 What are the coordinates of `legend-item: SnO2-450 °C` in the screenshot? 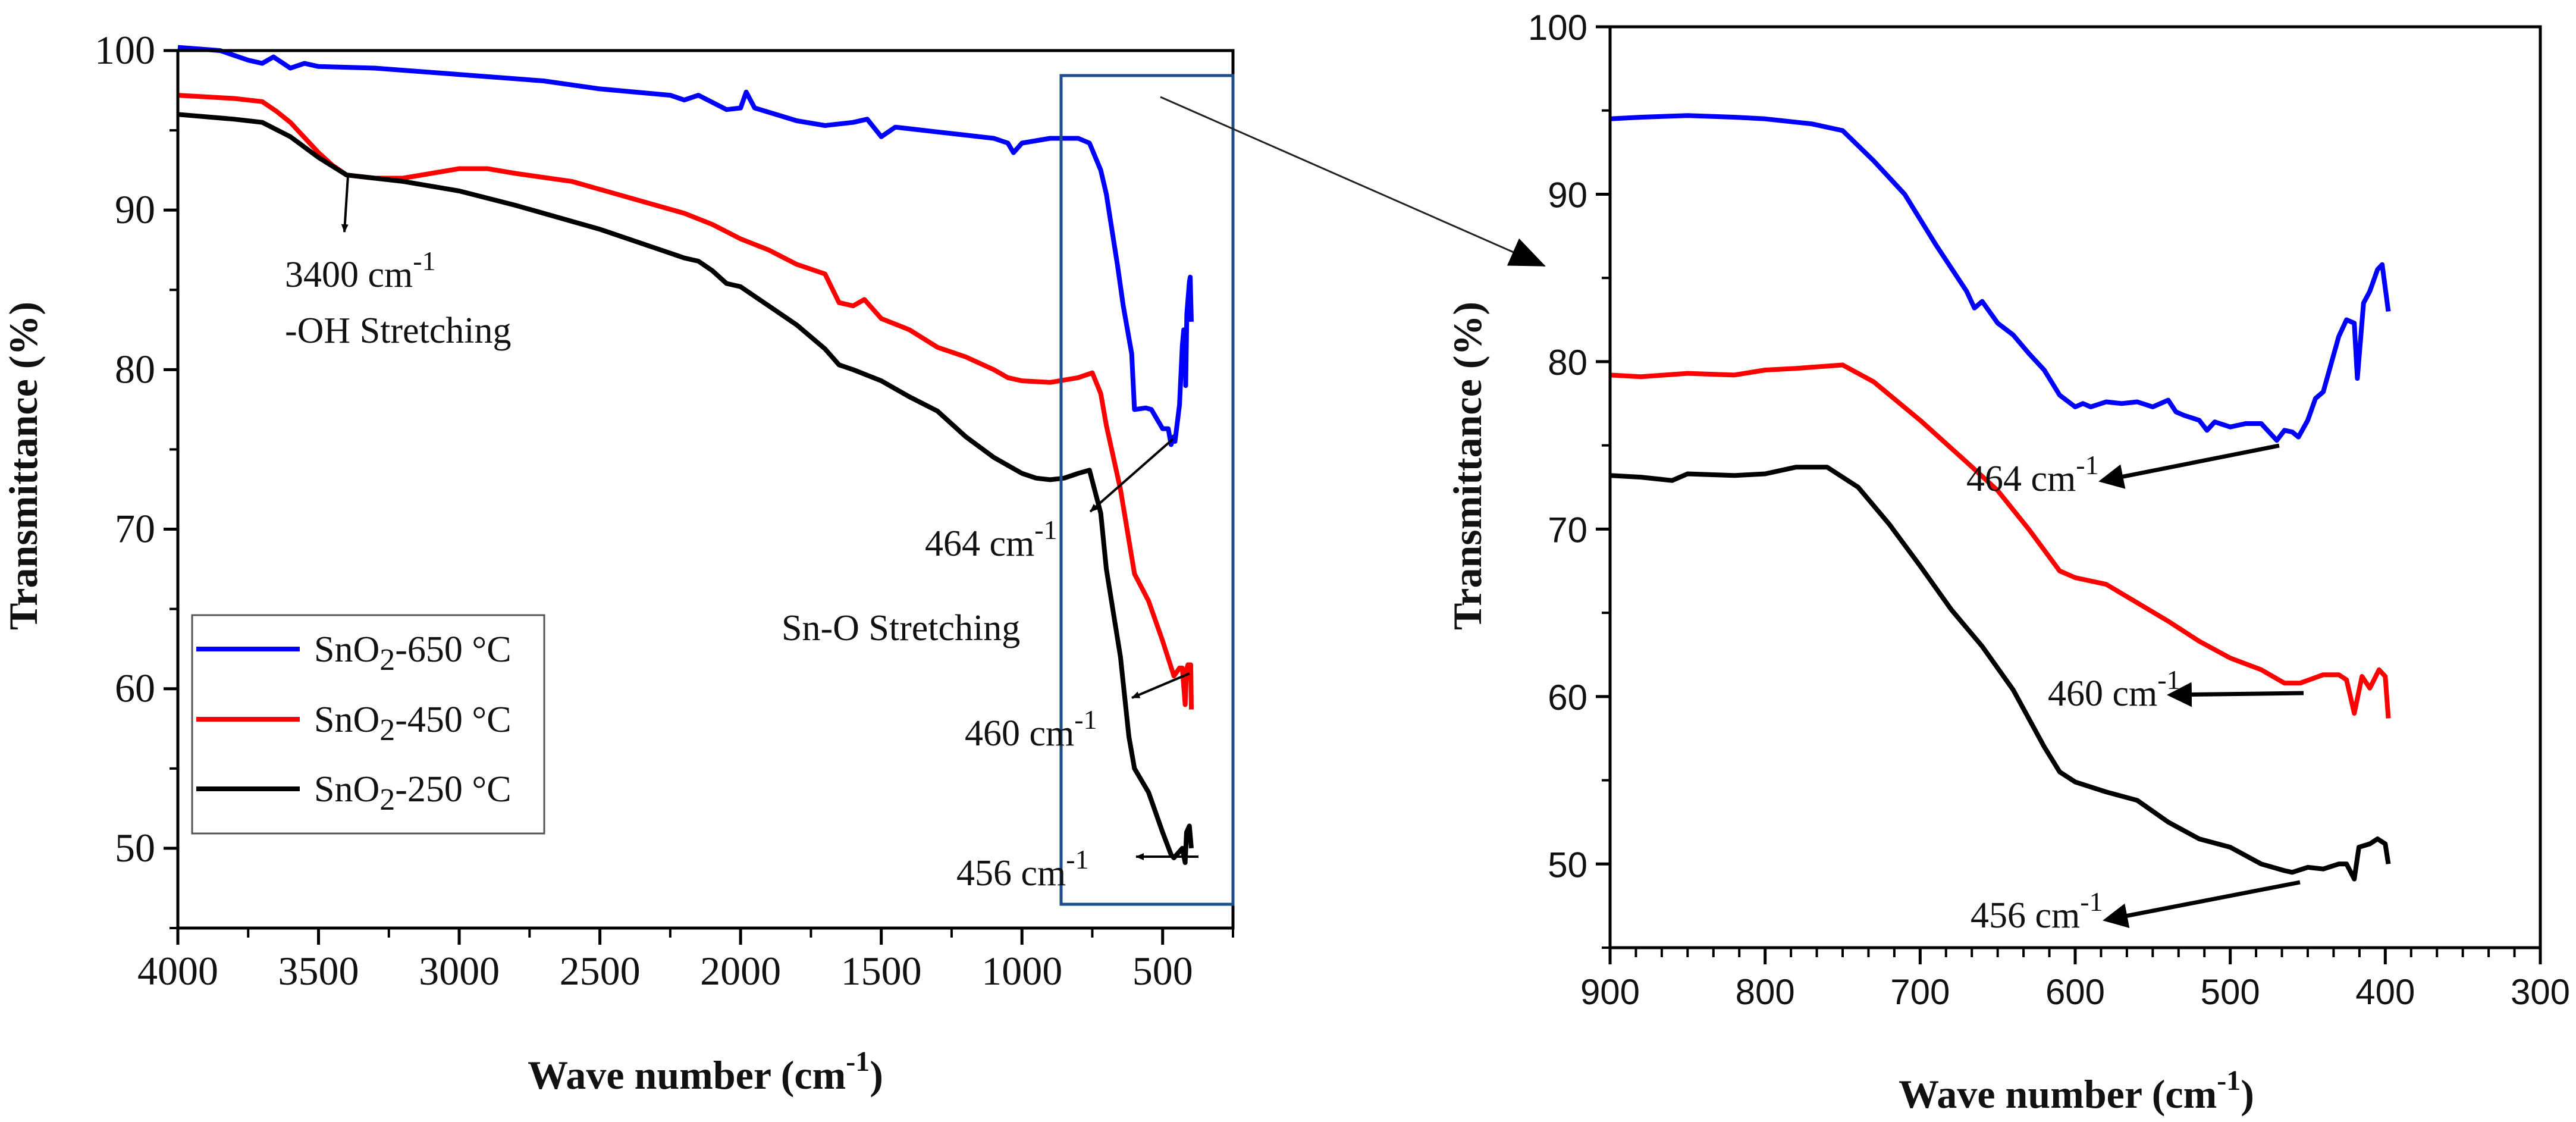 It's located at (354, 724).